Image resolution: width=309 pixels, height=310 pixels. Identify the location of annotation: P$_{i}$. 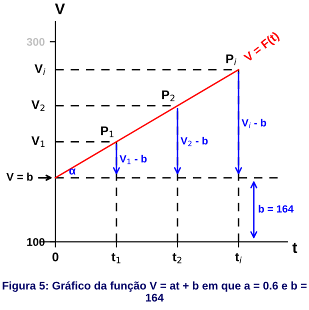
(231, 60).